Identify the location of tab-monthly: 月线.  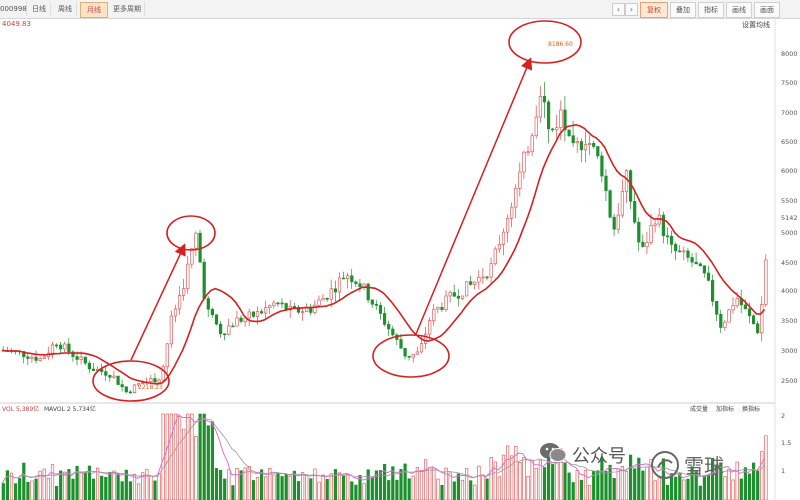
(94, 10).